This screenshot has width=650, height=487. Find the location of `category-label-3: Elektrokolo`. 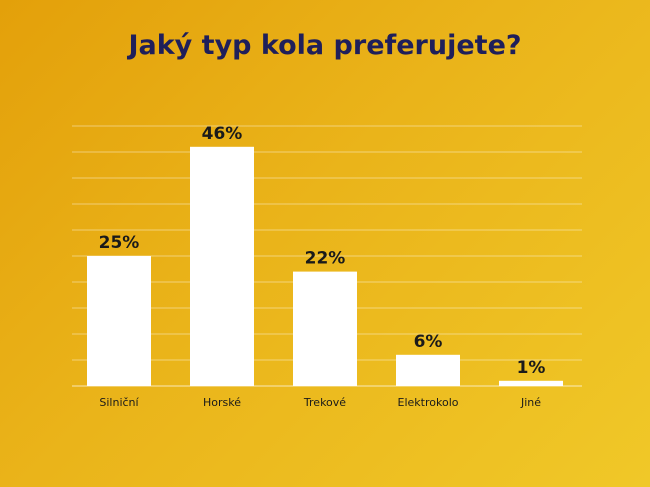

category-label-3: Elektrokolo is located at coordinates (428, 402).